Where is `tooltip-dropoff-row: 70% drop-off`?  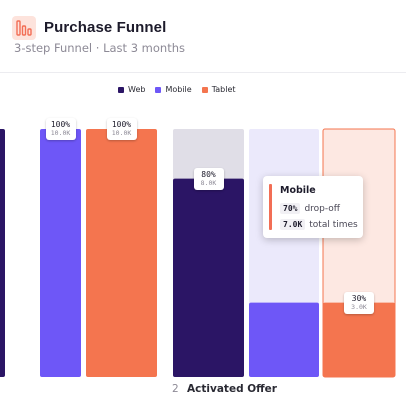
tooltip-dropoff-row: 70% drop-off is located at coordinates (310, 208).